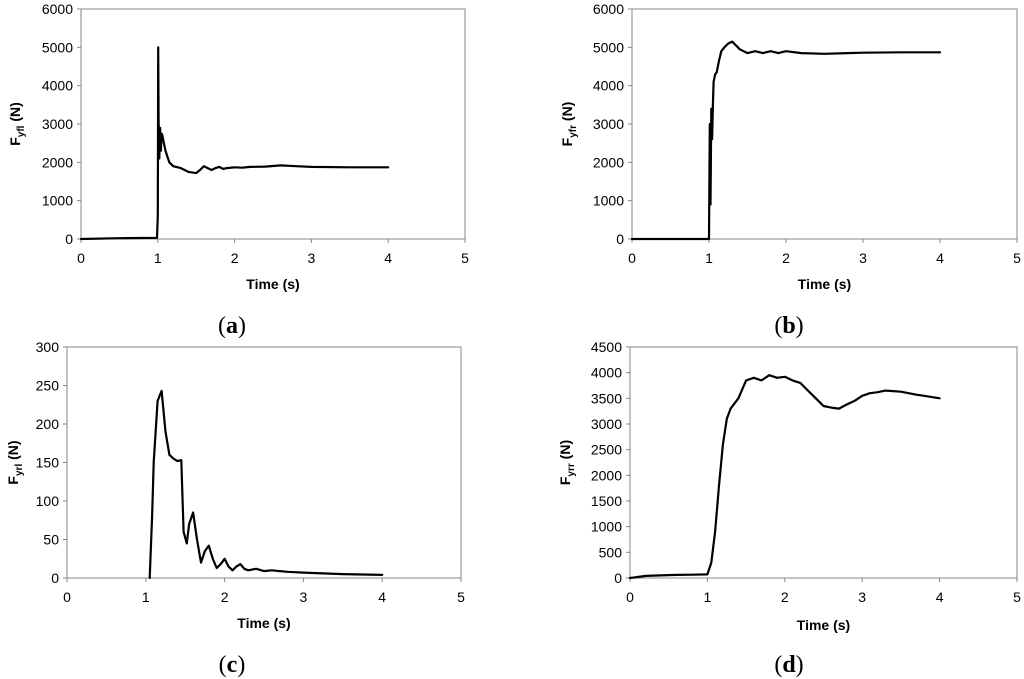 The height and width of the screenshot is (679, 1024). I want to click on y-axis-label: Fyfr (N), so click(569, 124).